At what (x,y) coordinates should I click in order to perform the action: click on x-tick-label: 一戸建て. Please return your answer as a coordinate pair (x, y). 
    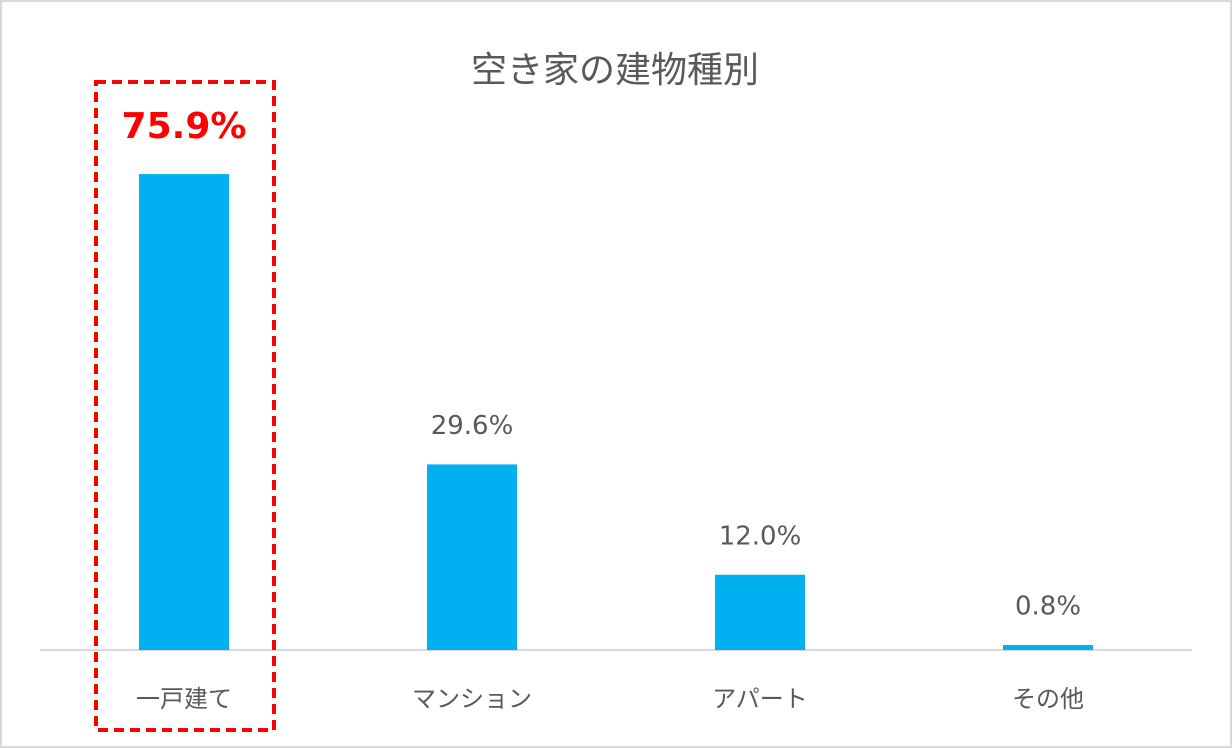
    Looking at the image, I should click on (184, 699).